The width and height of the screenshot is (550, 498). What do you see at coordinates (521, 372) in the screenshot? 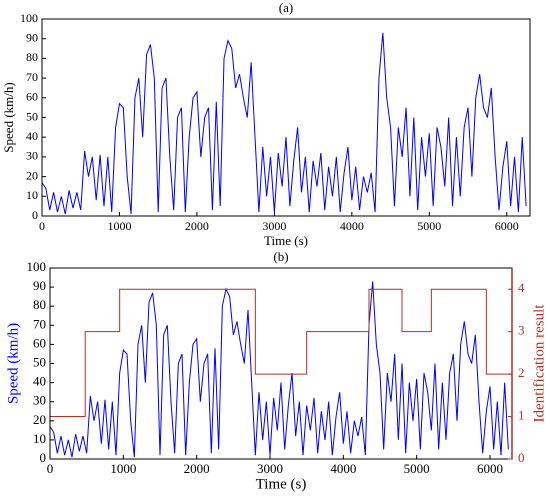
I see `y2-tick-label: 2` at bounding box center [521, 372].